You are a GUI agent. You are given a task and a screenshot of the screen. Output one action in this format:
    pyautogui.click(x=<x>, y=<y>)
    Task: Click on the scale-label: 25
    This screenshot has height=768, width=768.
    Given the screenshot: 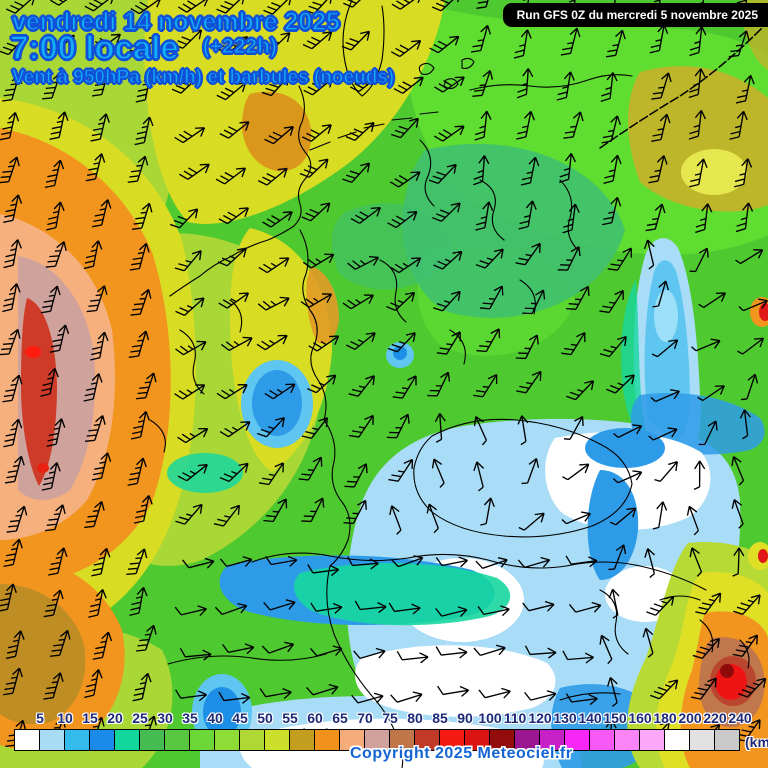 What is the action you would take?
    pyautogui.click(x=140, y=718)
    